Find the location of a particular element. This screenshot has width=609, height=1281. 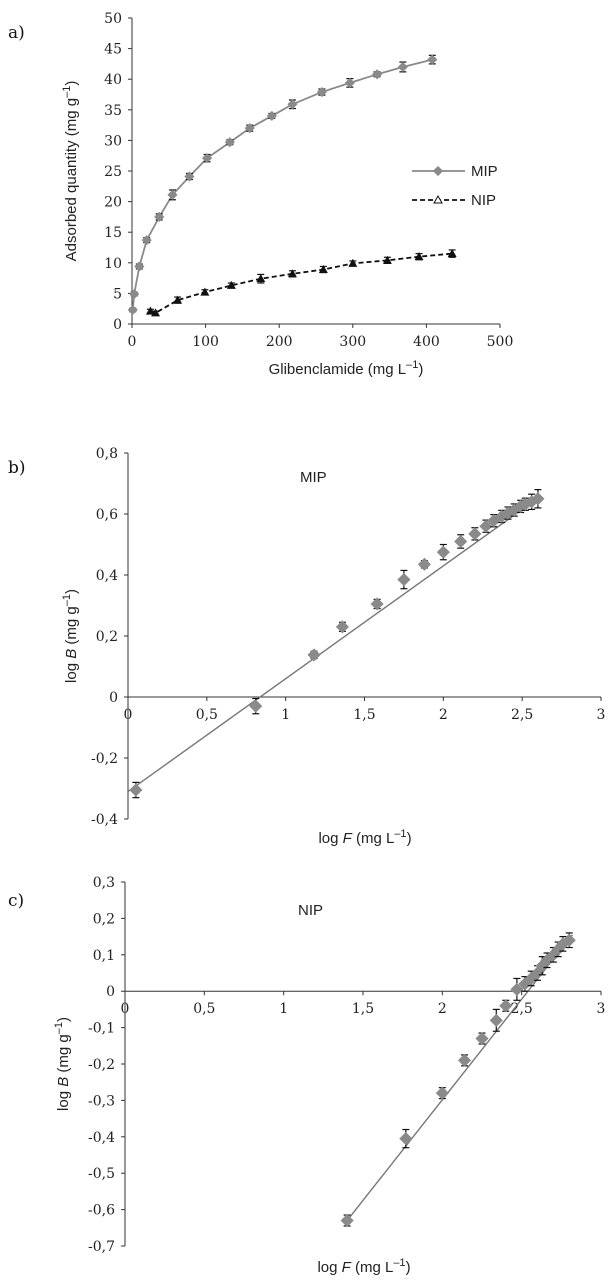

panel-tag-a: a) is located at coordinates (16, 33).